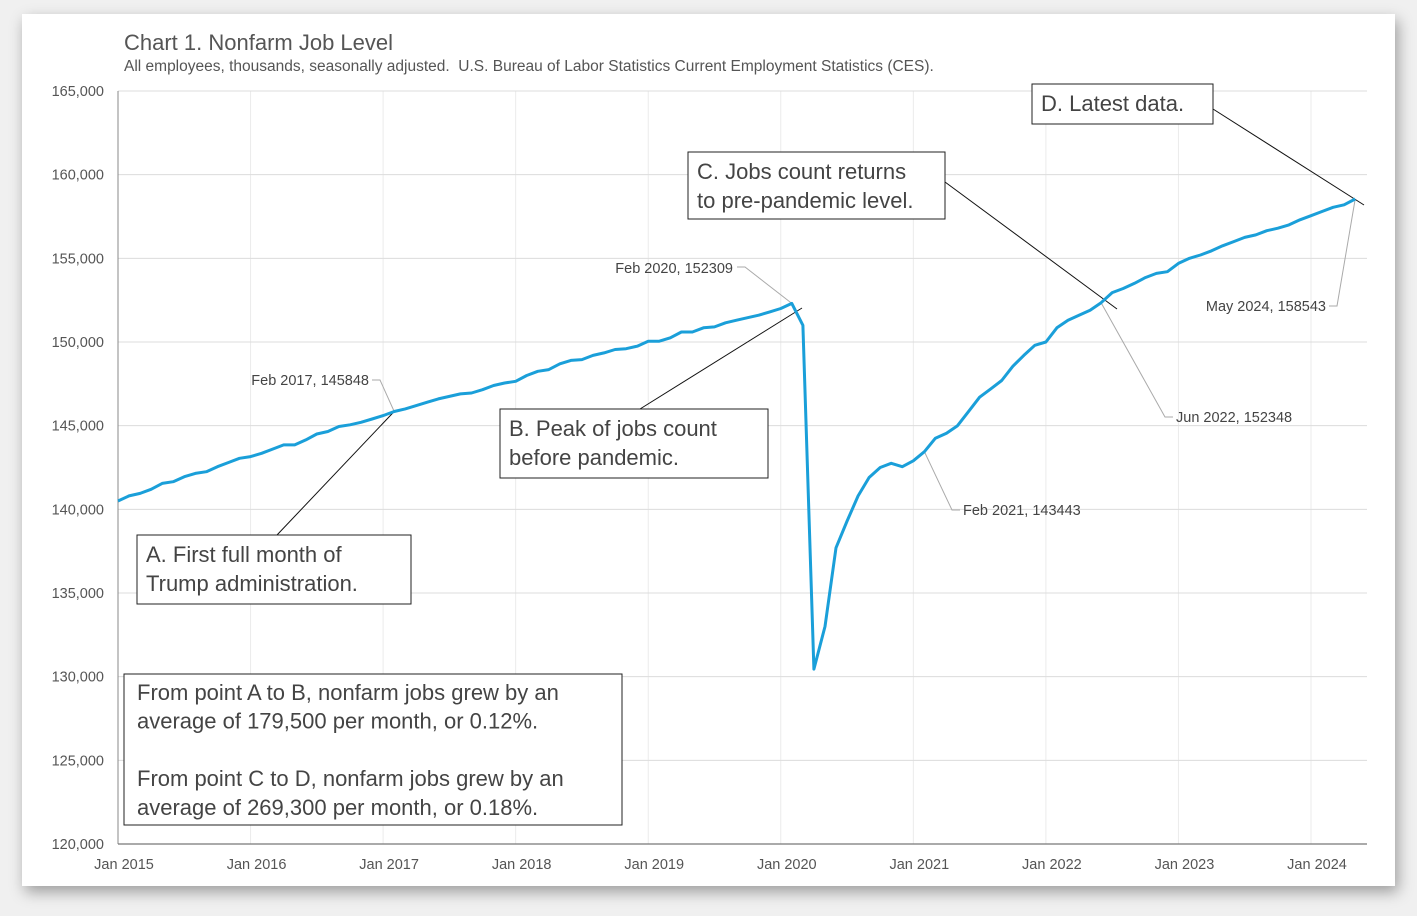 The height and width of the screenshot is (916, 1417). What do you see at coordinates (335, 473) in the screenshot?
I see `annotation-leader-a` at bounding box center [335, 473].